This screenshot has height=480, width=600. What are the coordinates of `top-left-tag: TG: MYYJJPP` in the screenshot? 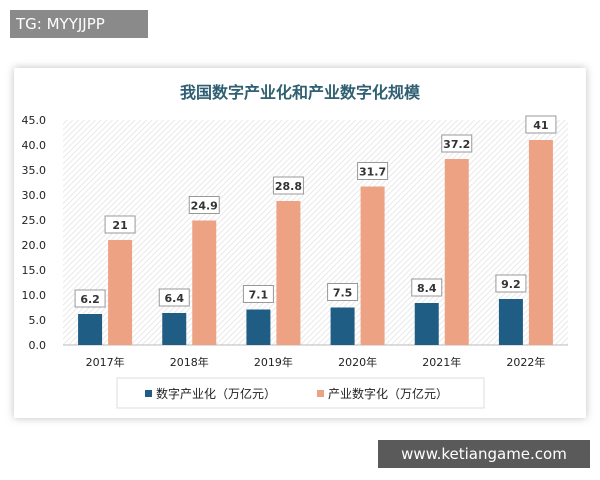 It's located at (79, 24).